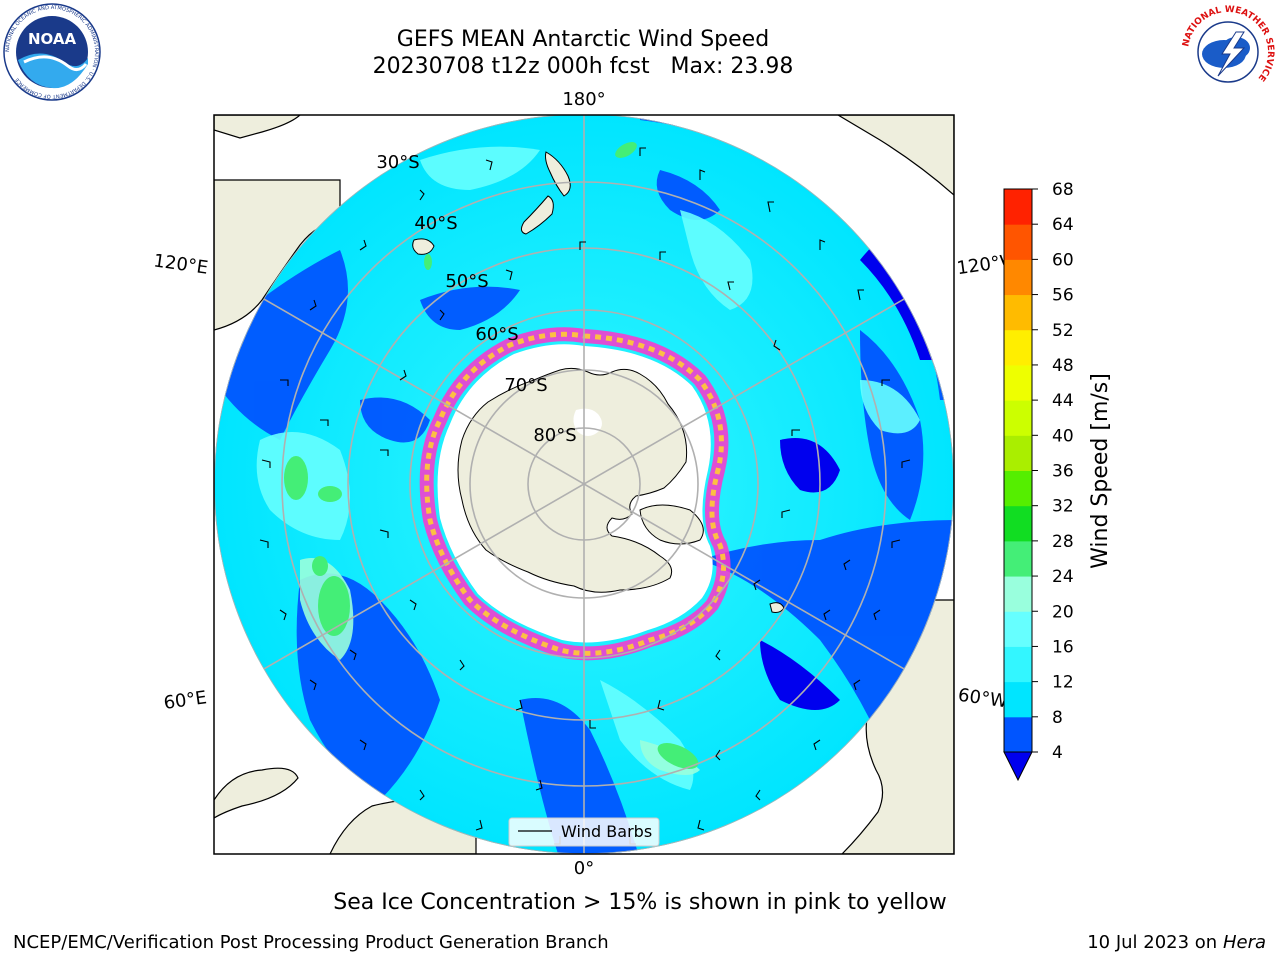 The width and height of the screenshot is (1280, 960). I want to click on chart-subtitle: 20230708 t12z 000h fcst Max: 23.98, so click(583, 66).